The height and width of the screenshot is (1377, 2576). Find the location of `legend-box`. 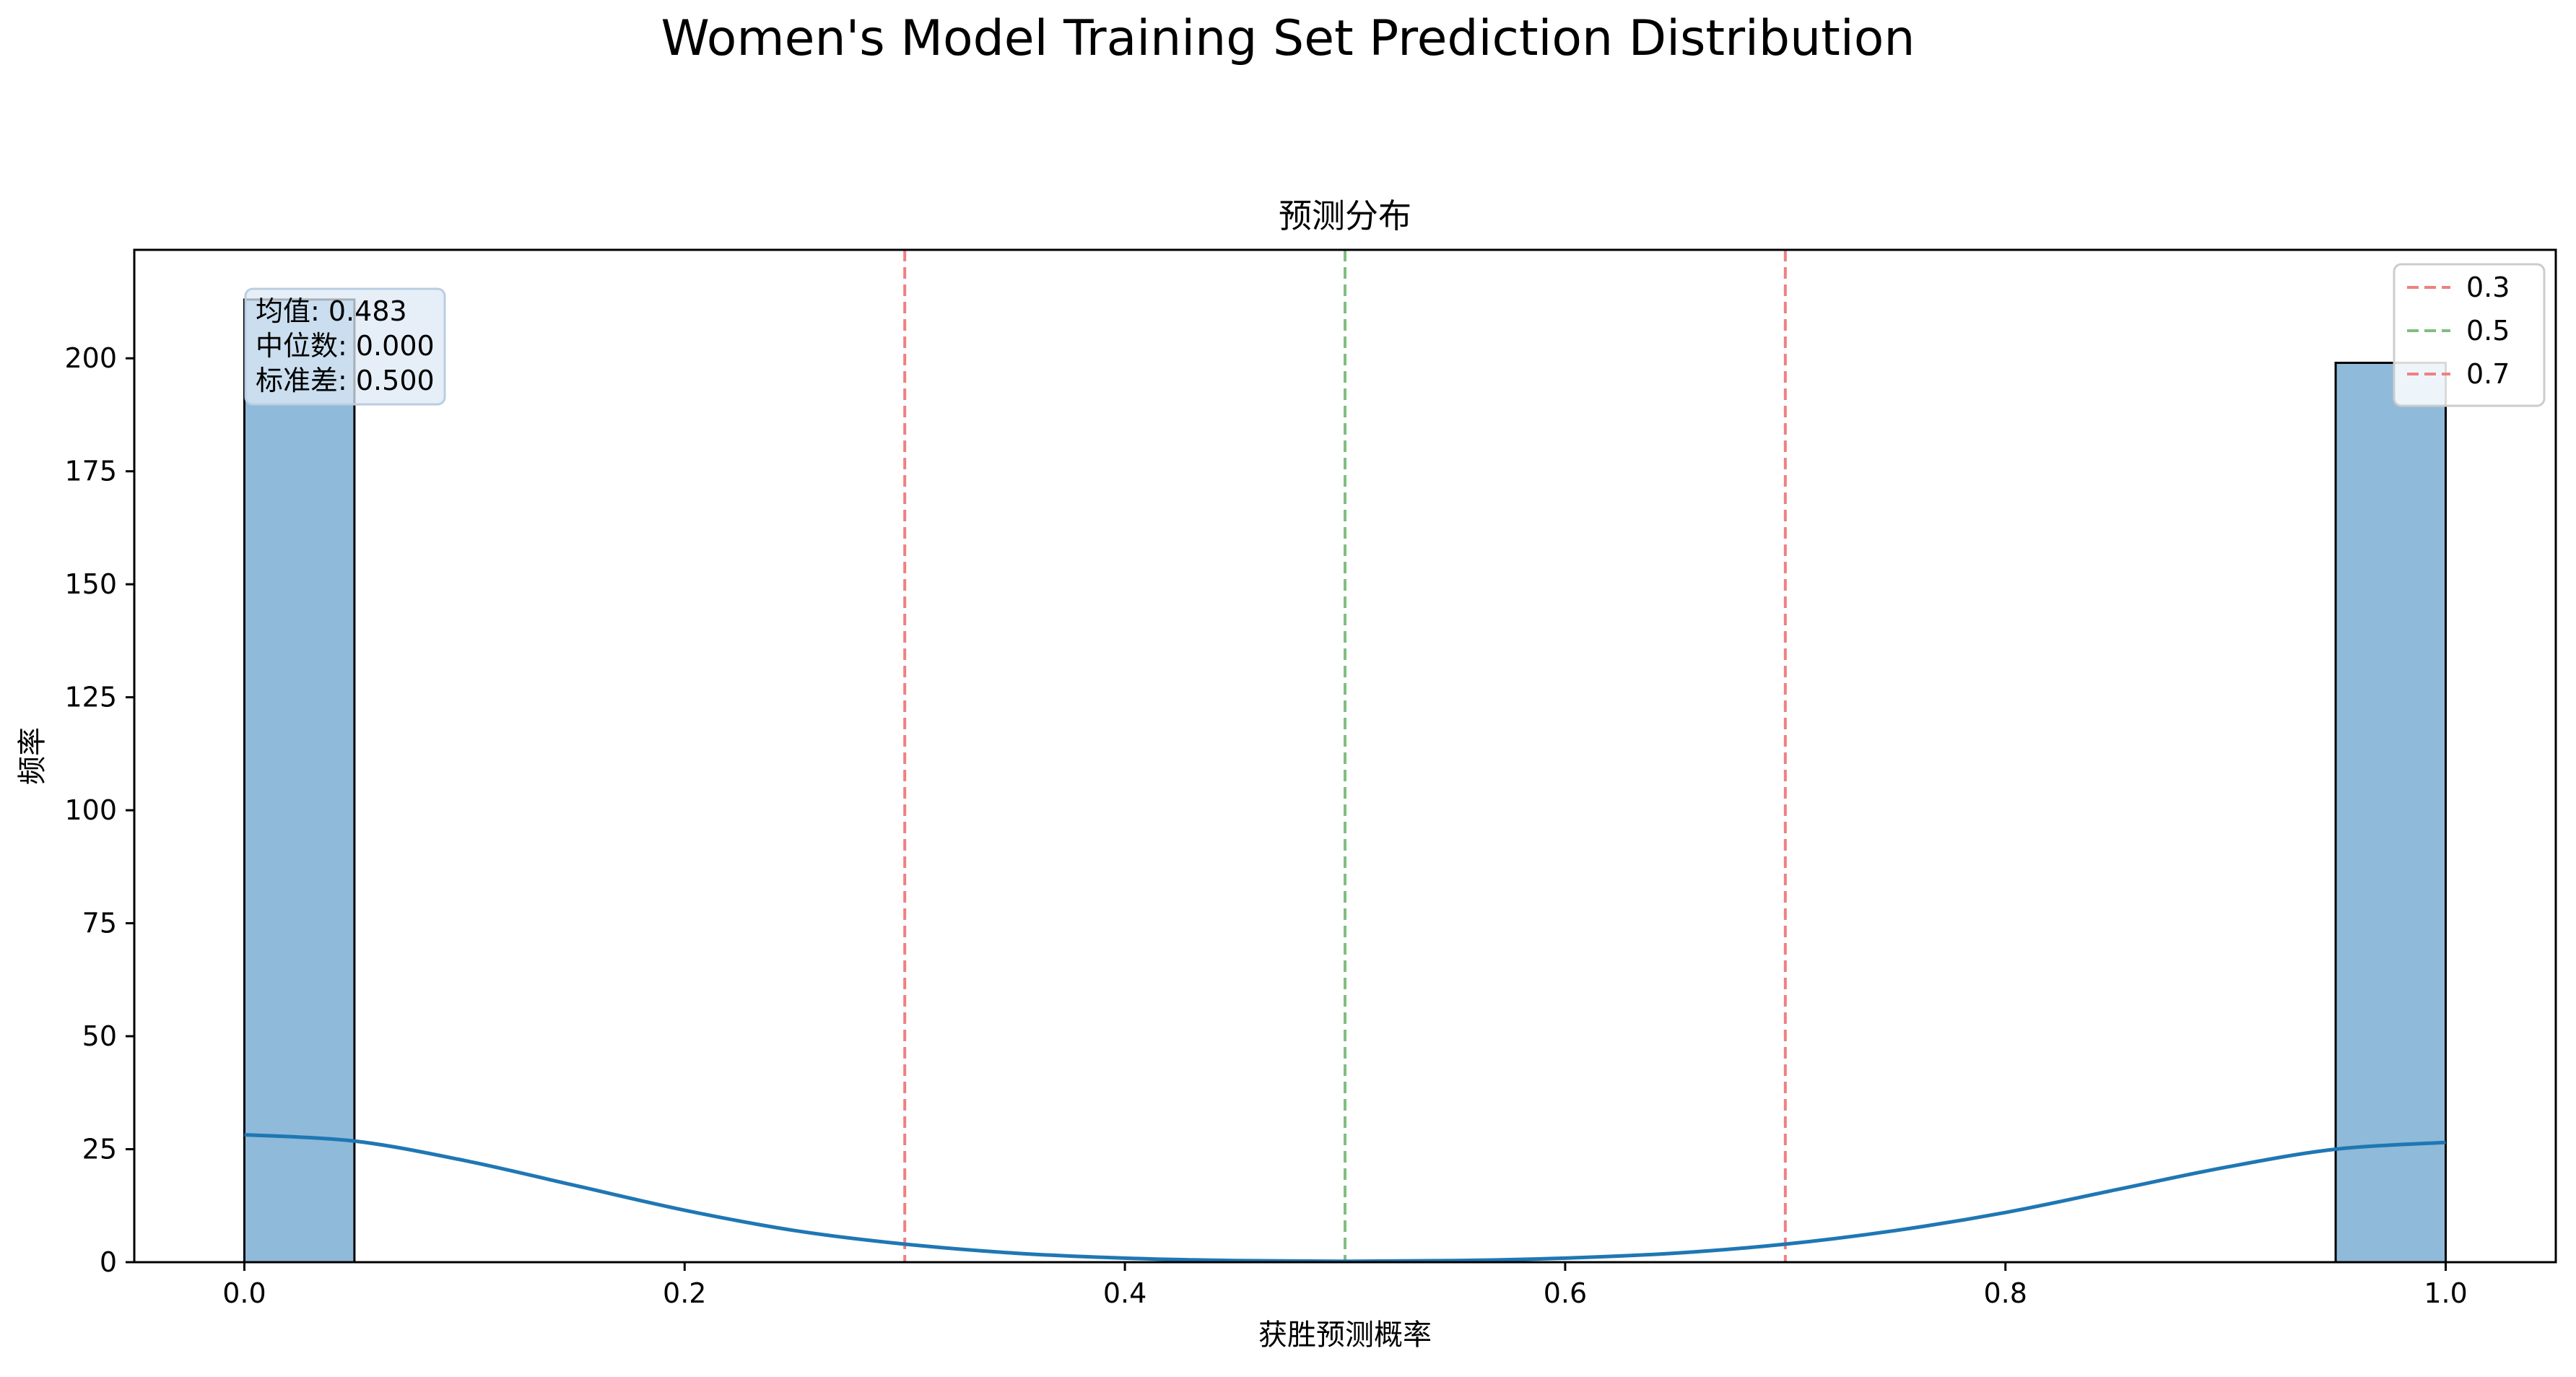

legend-box is located at coordinates (2469, 335).